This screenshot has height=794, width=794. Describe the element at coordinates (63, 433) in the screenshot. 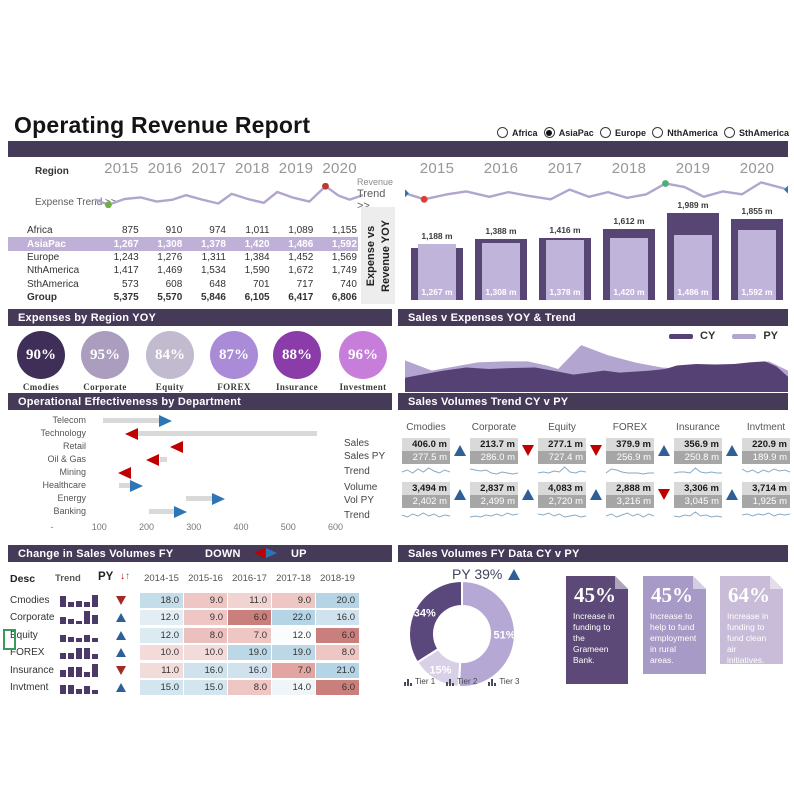

I see `effectiveness-category-label: Technology` at that location.